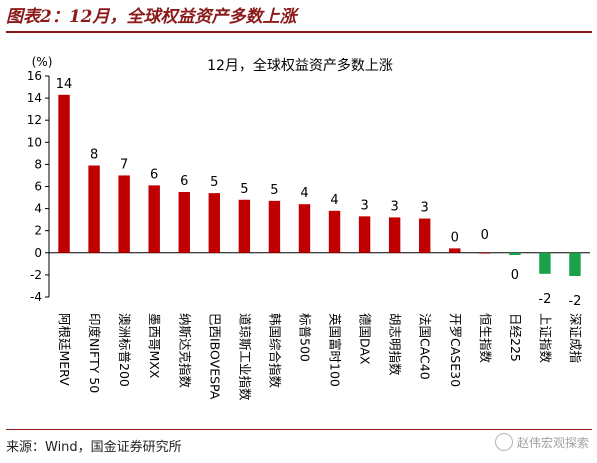 The image size is (597, 463). I want to click on wechat-logo-icon, so click(503, 442).